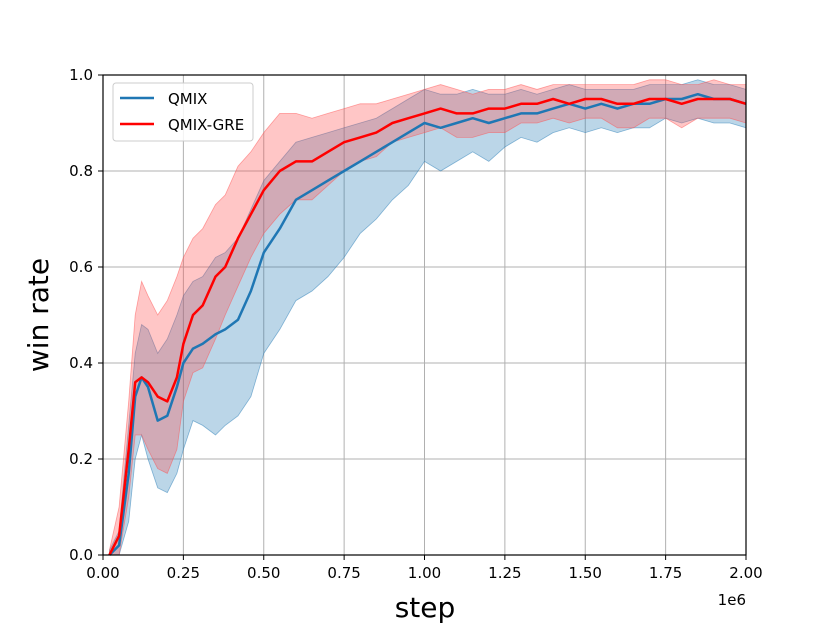  I want to click on legend-label-qmix-gre: QMIX-GRE, so click(206, 125).